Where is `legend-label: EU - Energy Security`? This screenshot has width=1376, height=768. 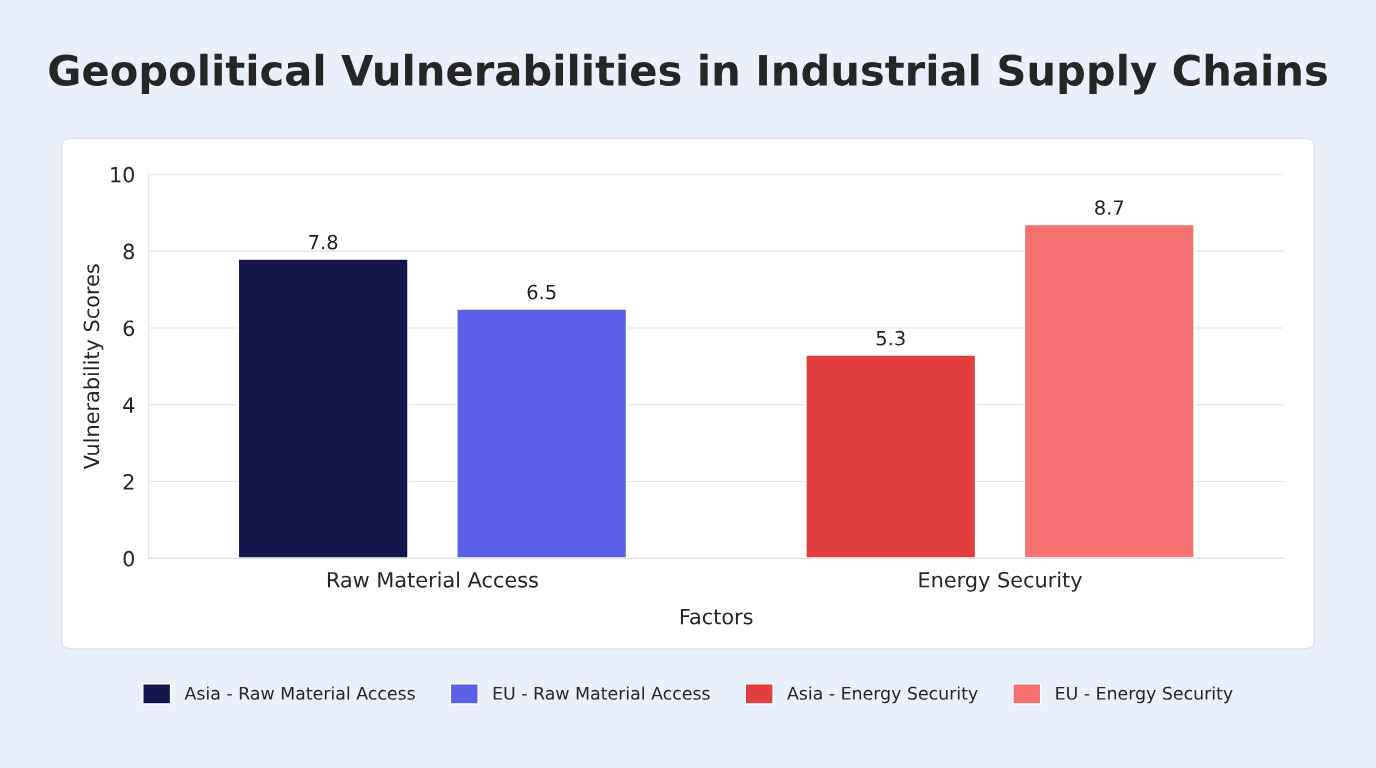
legend-label: EU - Energy Security is located at coordinates (1144, 695).